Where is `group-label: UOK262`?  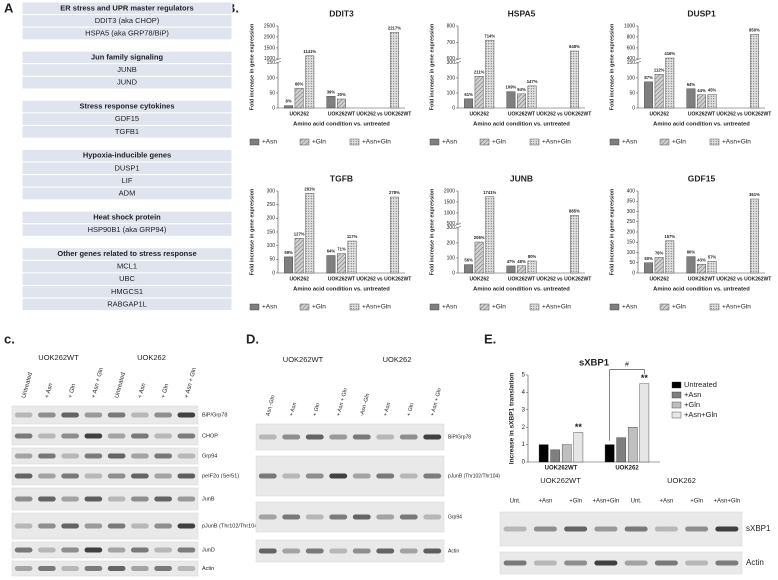
group-label: UOK262 is located at coordinates (397, 359).